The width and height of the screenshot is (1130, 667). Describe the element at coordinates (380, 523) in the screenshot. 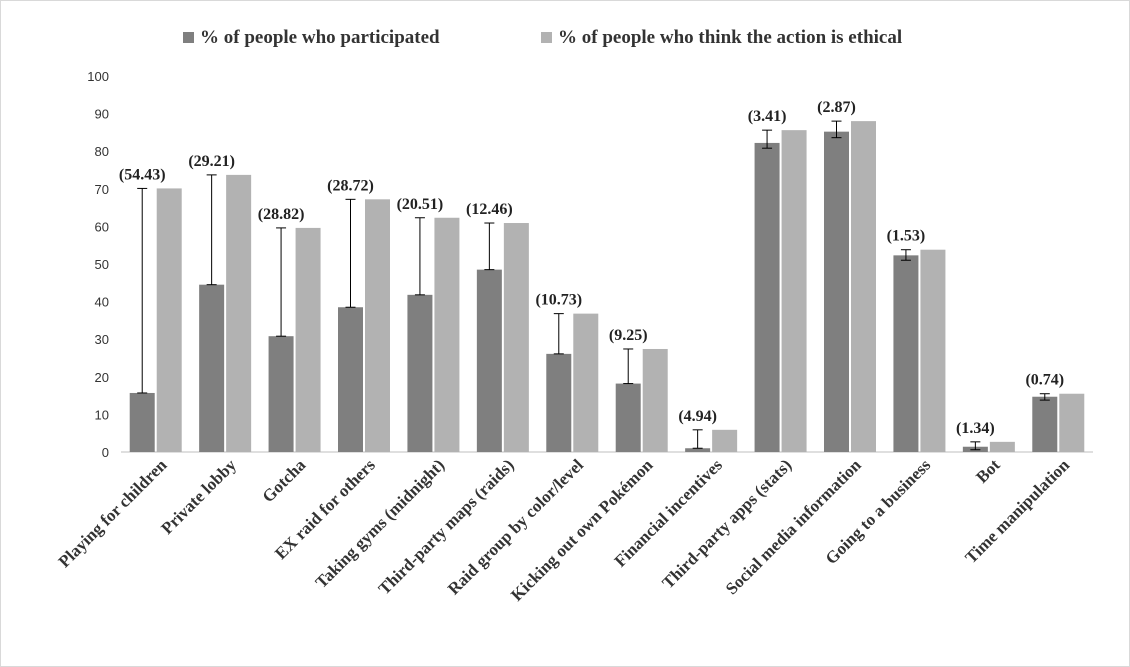

I see `category-label: Taking gyms (midnight)` at that location.